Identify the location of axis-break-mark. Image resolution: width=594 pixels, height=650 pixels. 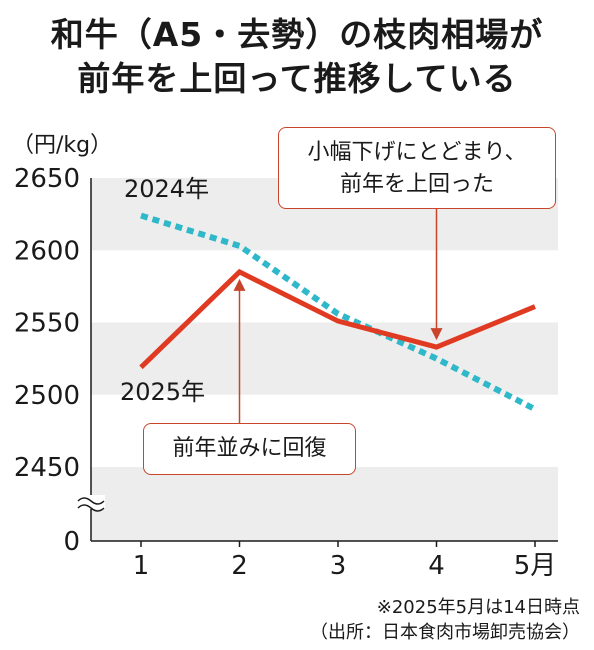
(91, 503).